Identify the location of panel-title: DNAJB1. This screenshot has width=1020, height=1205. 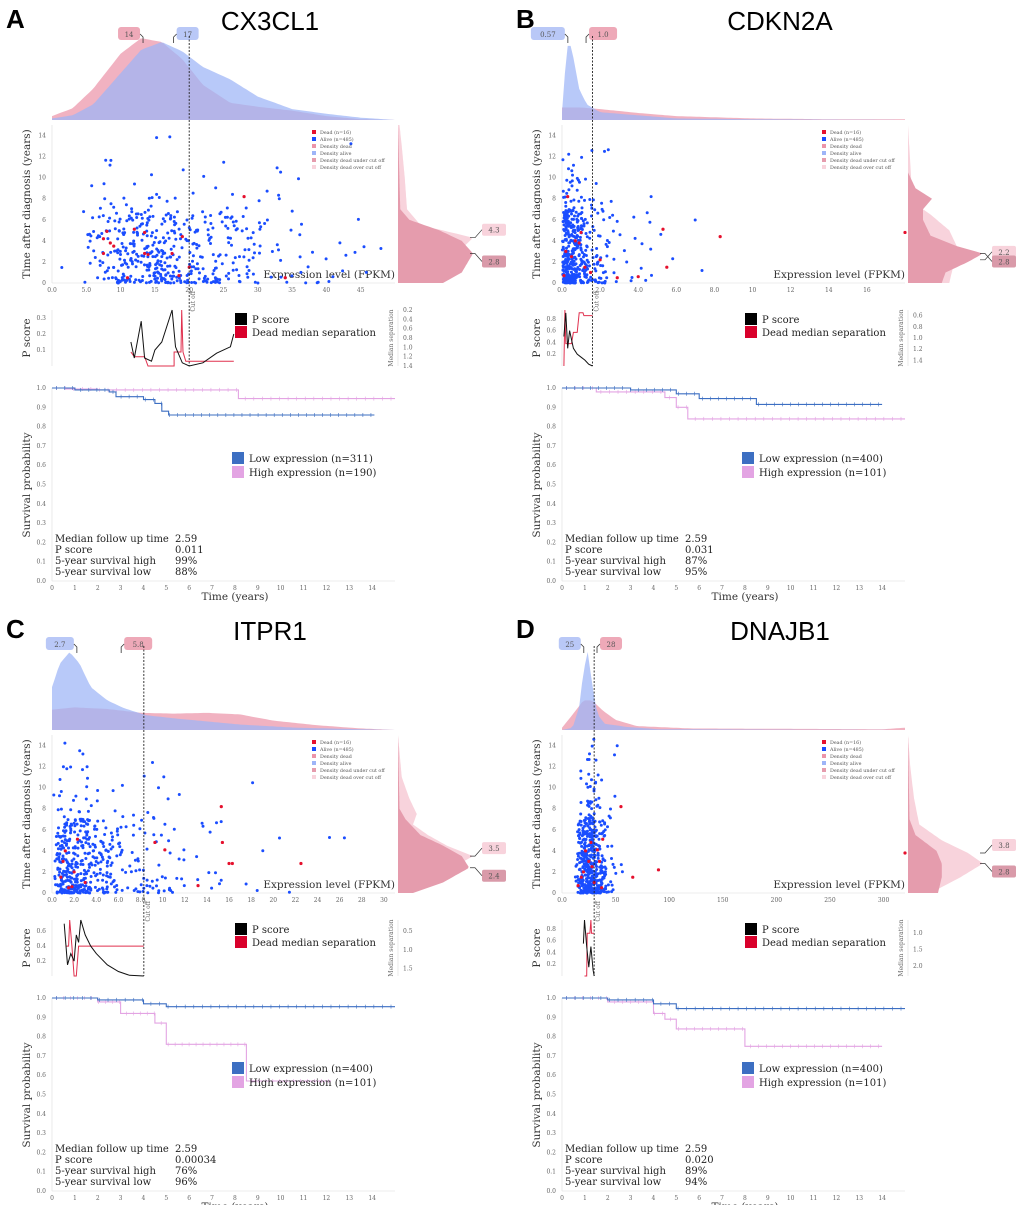
(780, 631).